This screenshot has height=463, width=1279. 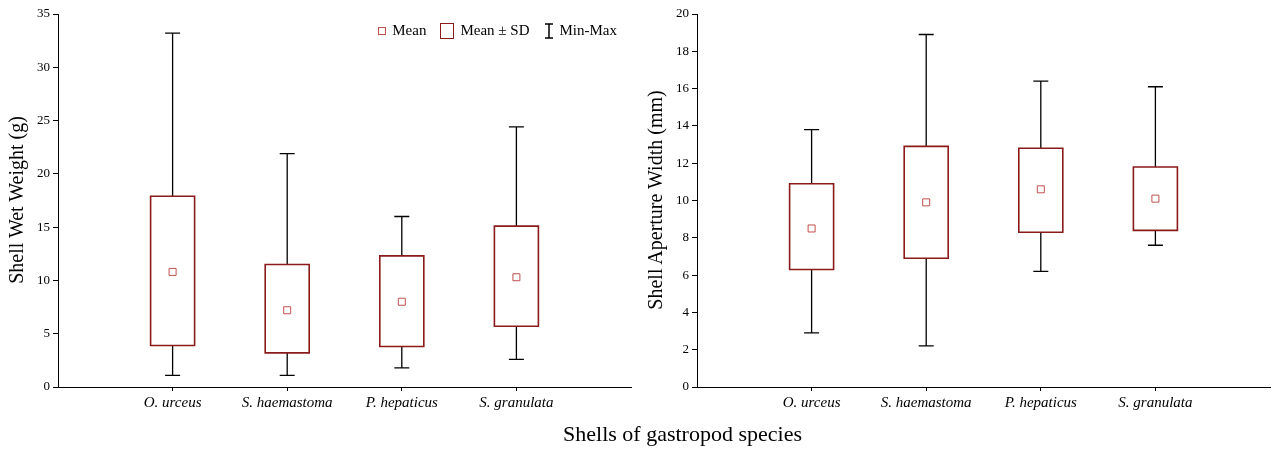 I want to click on y-tick-label: 15, so click(x=43, y=226).